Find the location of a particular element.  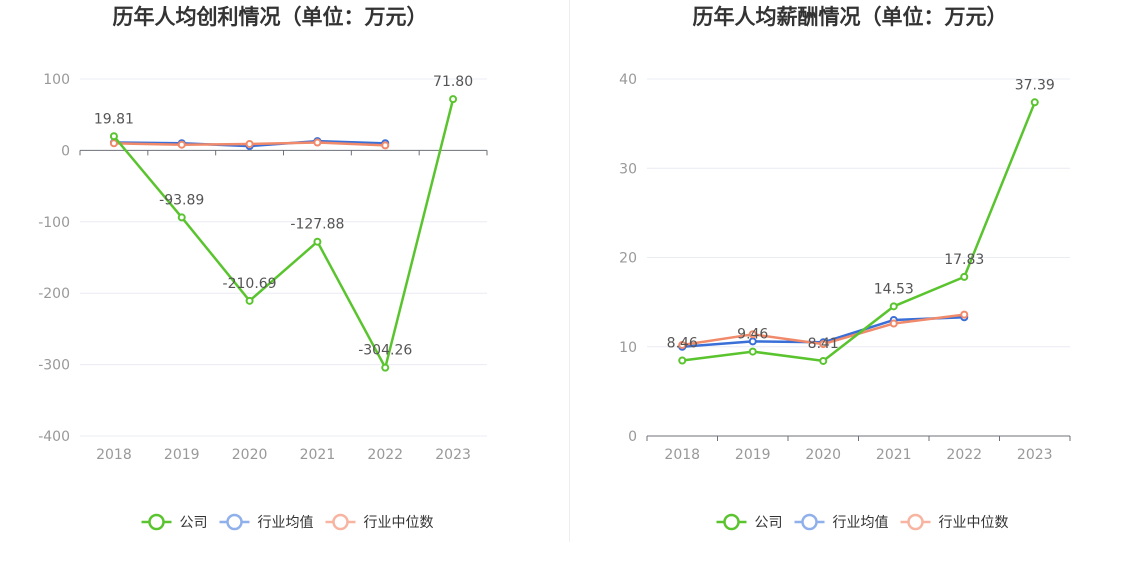

data-label: 8.41 is located at coordinates (823, 344).